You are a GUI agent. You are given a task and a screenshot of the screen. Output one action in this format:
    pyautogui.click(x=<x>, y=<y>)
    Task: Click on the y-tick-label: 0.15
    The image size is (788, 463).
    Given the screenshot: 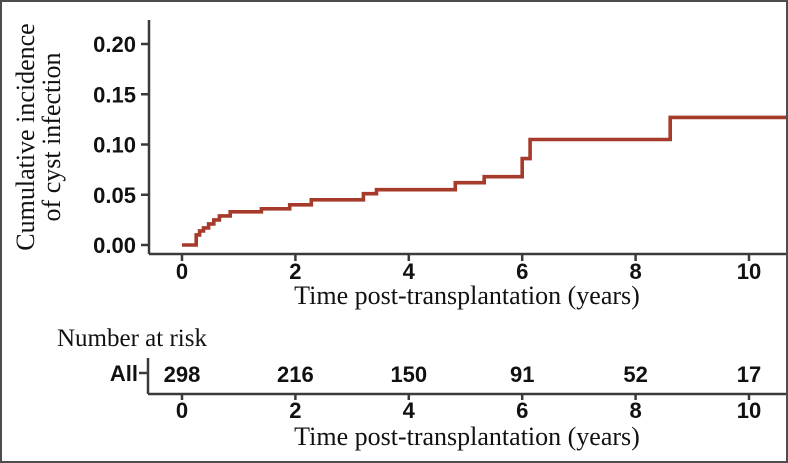 What is the action you would take?
    pyautogui.click(x=114, y=94)
    